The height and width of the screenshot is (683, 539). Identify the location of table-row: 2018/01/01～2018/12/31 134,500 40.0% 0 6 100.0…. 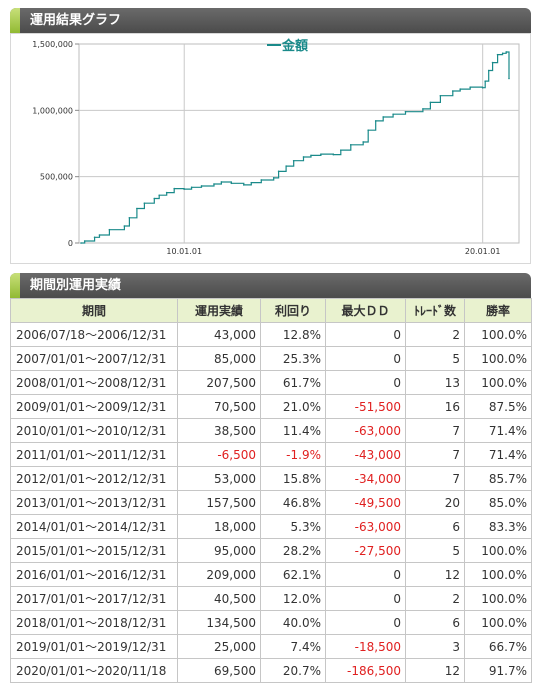
(271, 622).